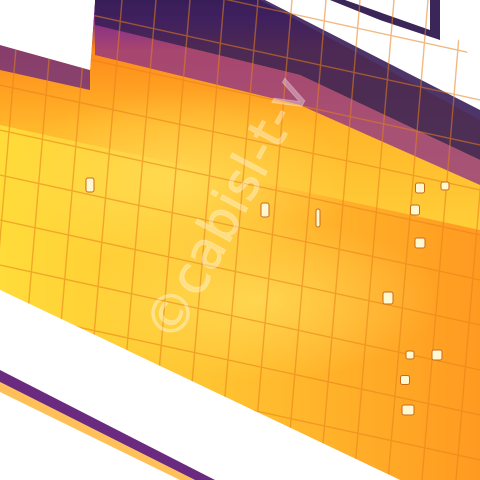  What do you see at coordinates (107, 425) in the screenshot?
I see `rail` at bounding box center [107, 425].